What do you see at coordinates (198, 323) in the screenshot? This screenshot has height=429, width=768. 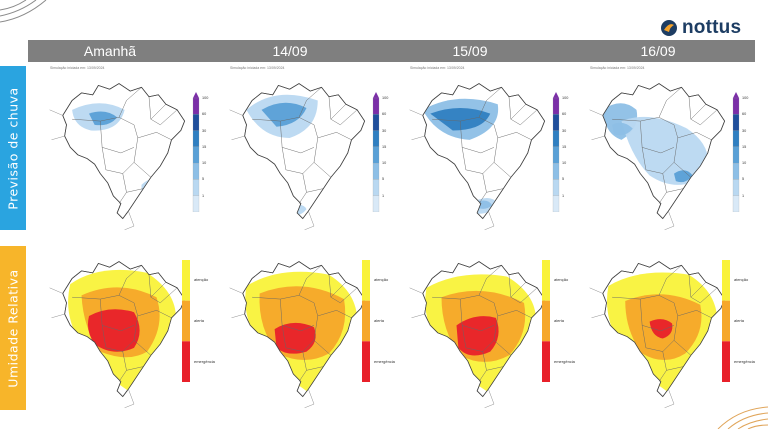 I see `humidity-legend-1: atenção alerta emergência` at bounding box center [198, 323].